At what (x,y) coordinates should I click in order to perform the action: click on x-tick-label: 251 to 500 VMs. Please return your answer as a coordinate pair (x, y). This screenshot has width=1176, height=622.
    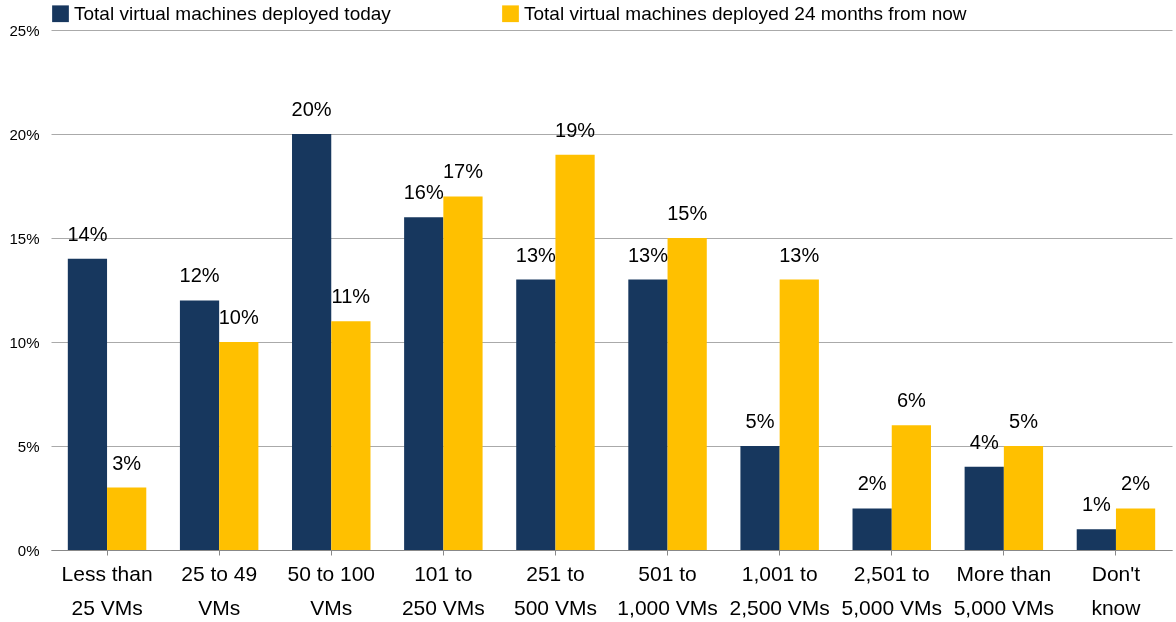
    Looking at the image, I should click on (555, 590).